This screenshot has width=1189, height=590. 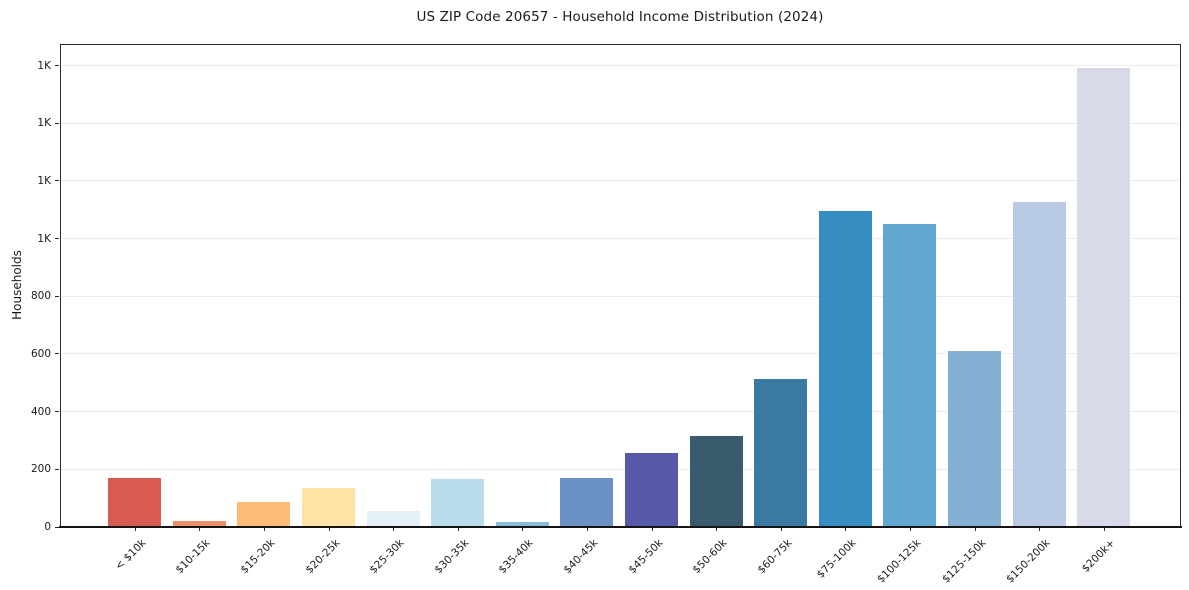 What do you see at coordinates (1098, 556) in the screenshot?
I see `x-tick-label: $200k+` at bounding box center [1098, 556].